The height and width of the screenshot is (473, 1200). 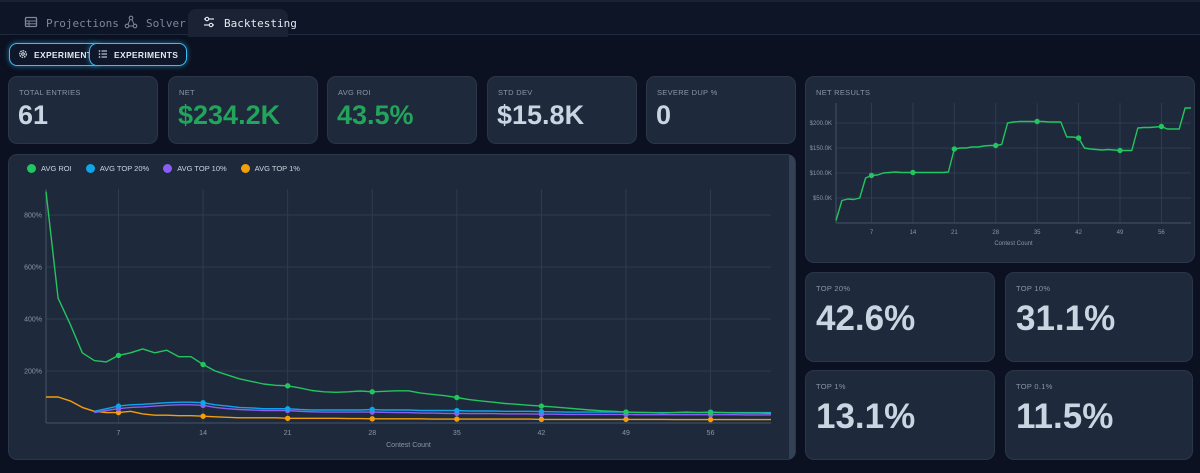 I want to click on tab-bar: Projections Solver Backtesting, so click(x=600, y=18).